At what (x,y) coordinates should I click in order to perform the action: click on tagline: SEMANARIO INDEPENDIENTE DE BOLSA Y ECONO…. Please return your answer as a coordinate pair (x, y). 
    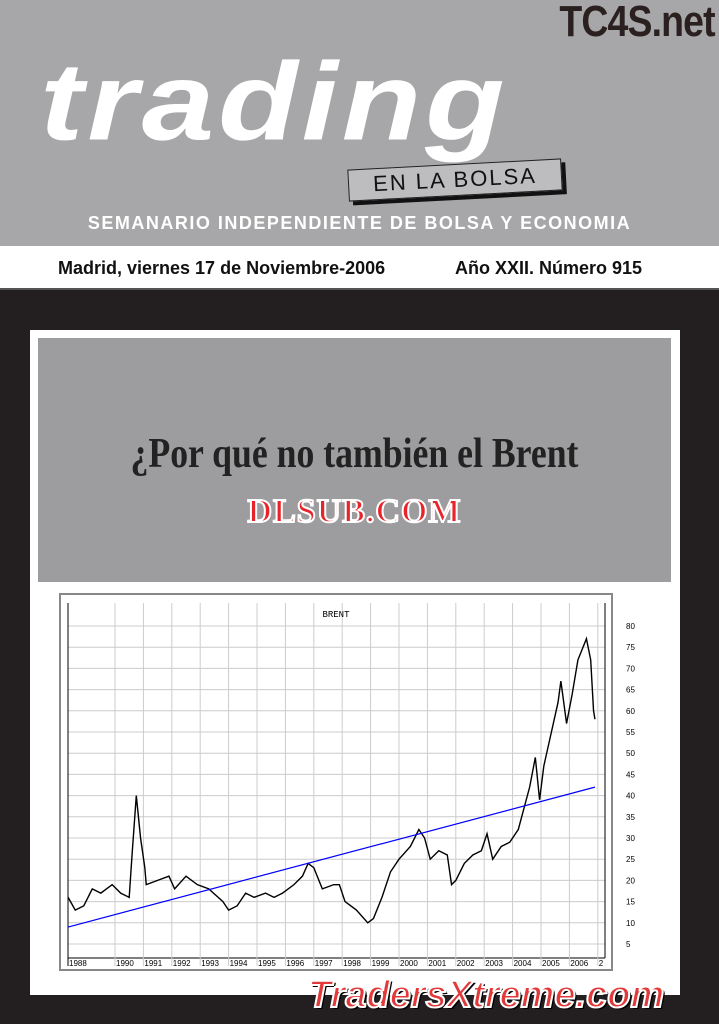
    Looking at the image, I should click on (359, 223).